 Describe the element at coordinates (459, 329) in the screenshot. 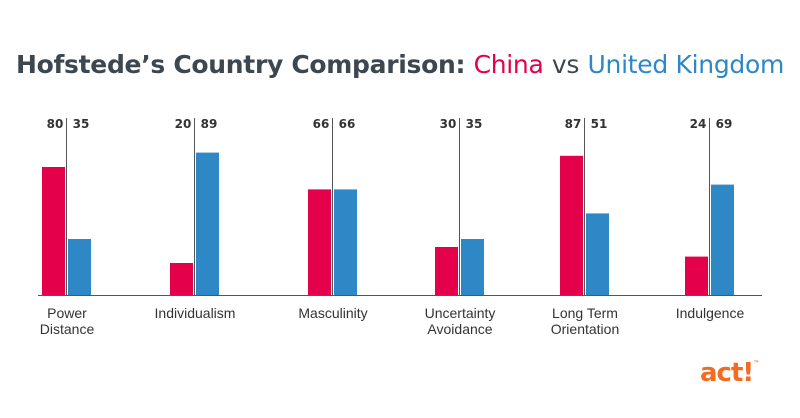

I see `category-label: Avoidance` at that location.